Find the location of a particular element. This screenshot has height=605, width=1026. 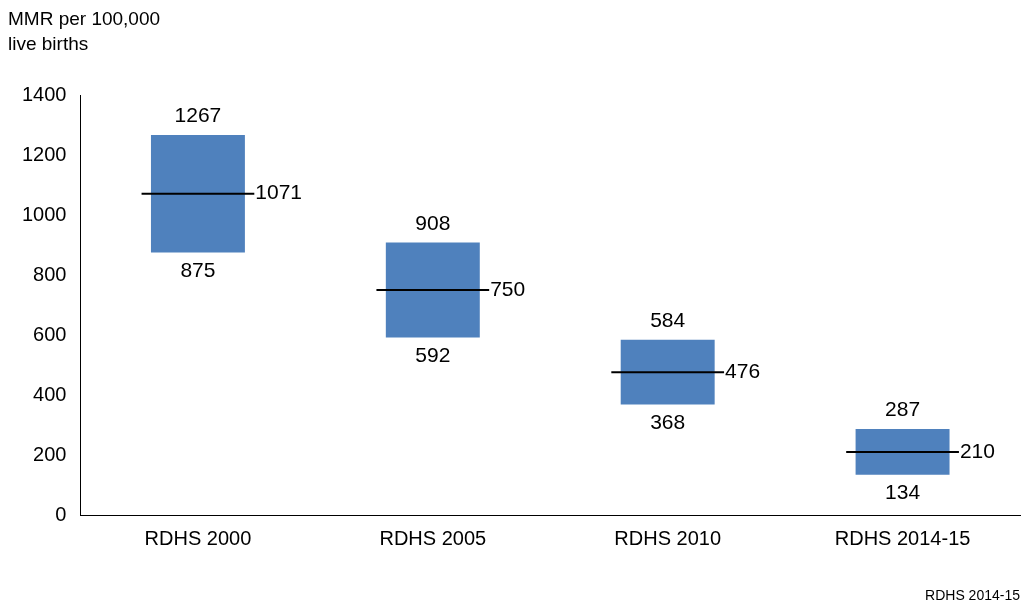

annotation: 592 is located at coordinates (433, 354).